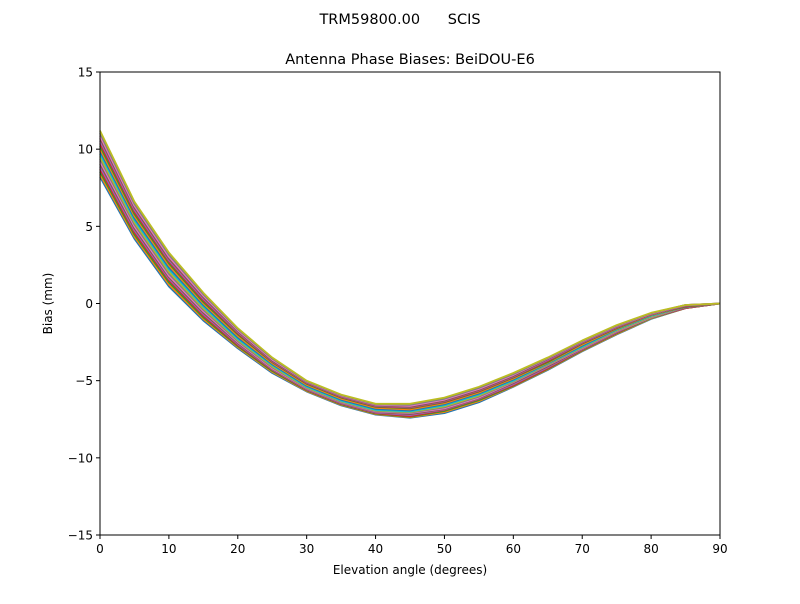 The width and height of the screenshot is (800, 604). I want to click on y-tick-label: −10, so click(80, 458).